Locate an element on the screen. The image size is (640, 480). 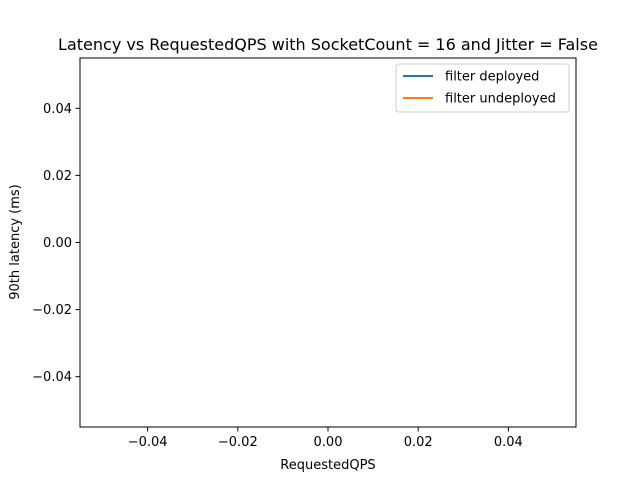
x-tick-label: 0.04 is located at coordinates (508, 442).